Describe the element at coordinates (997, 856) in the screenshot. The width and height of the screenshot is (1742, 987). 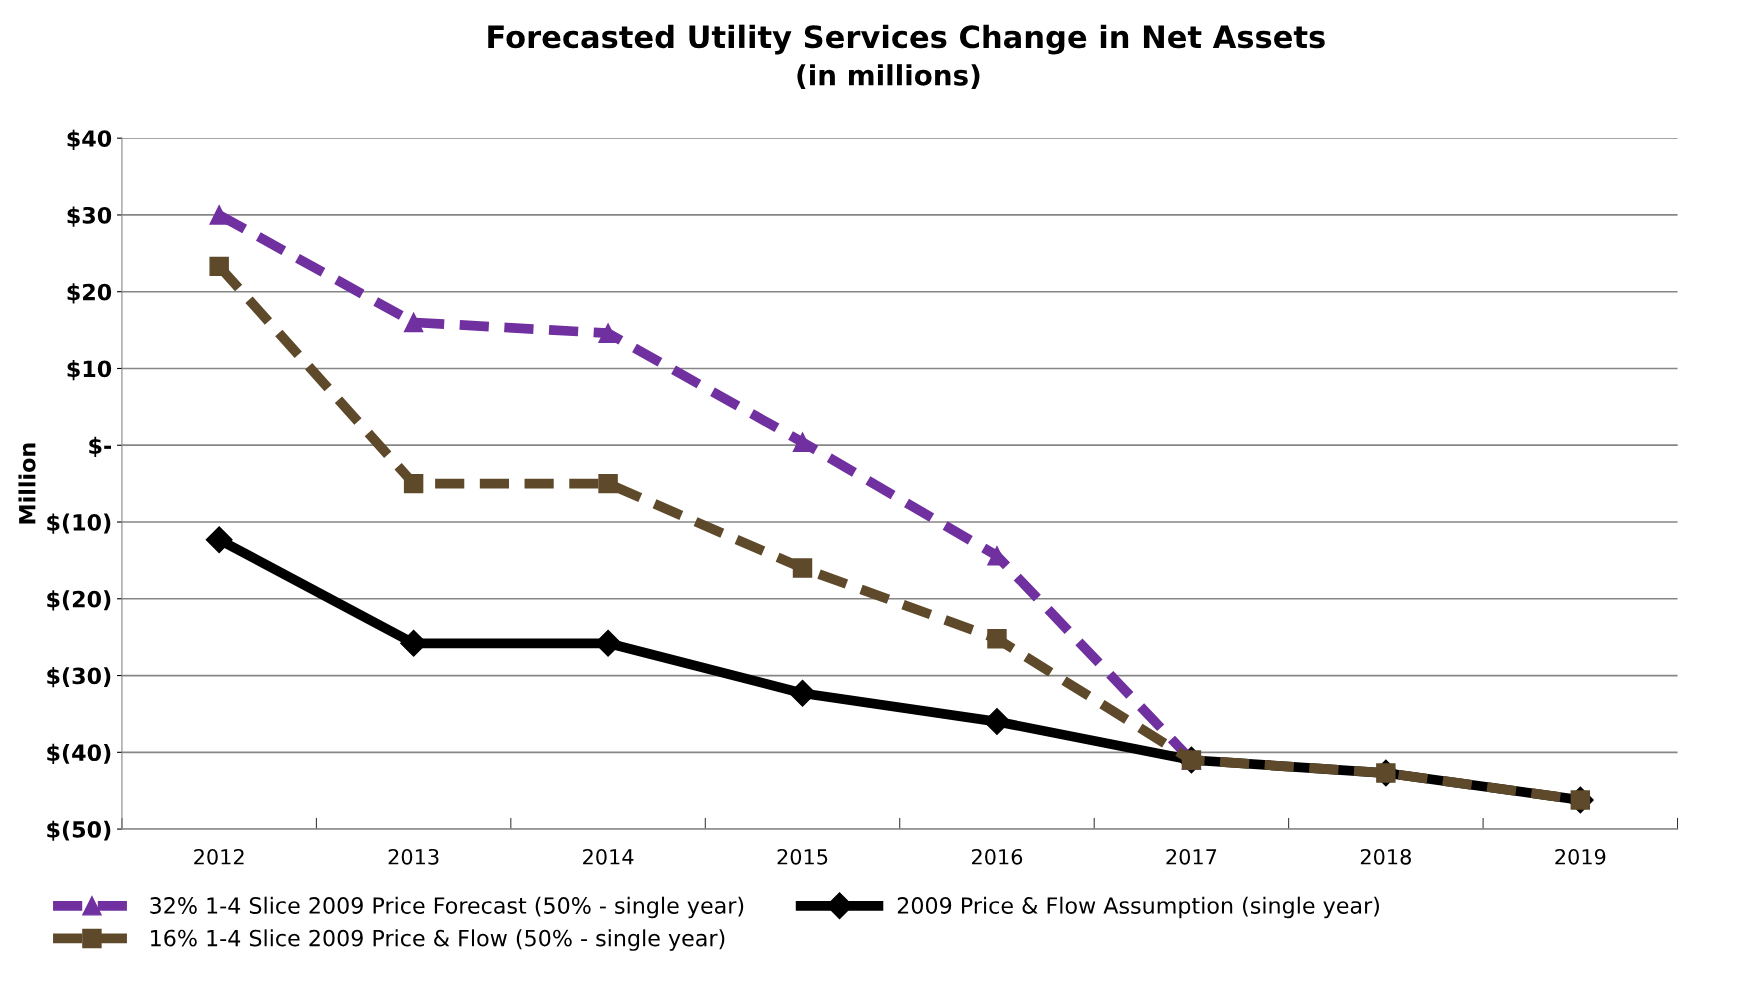
I see `x-tick-label: 2016` at that location.